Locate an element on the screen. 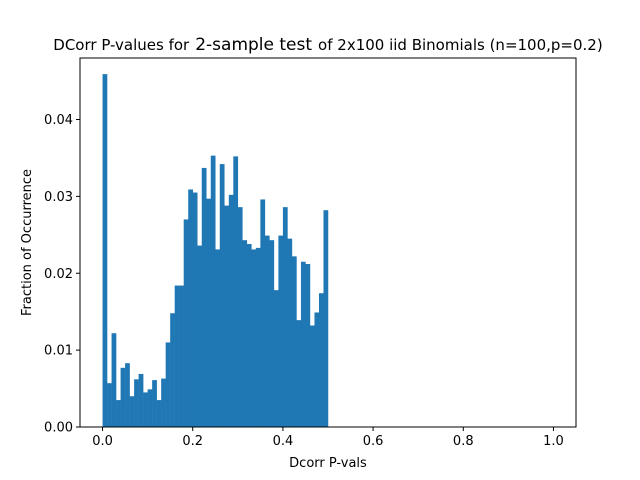  x-tick-label: 1.0 is located at coordinates (553, 441).